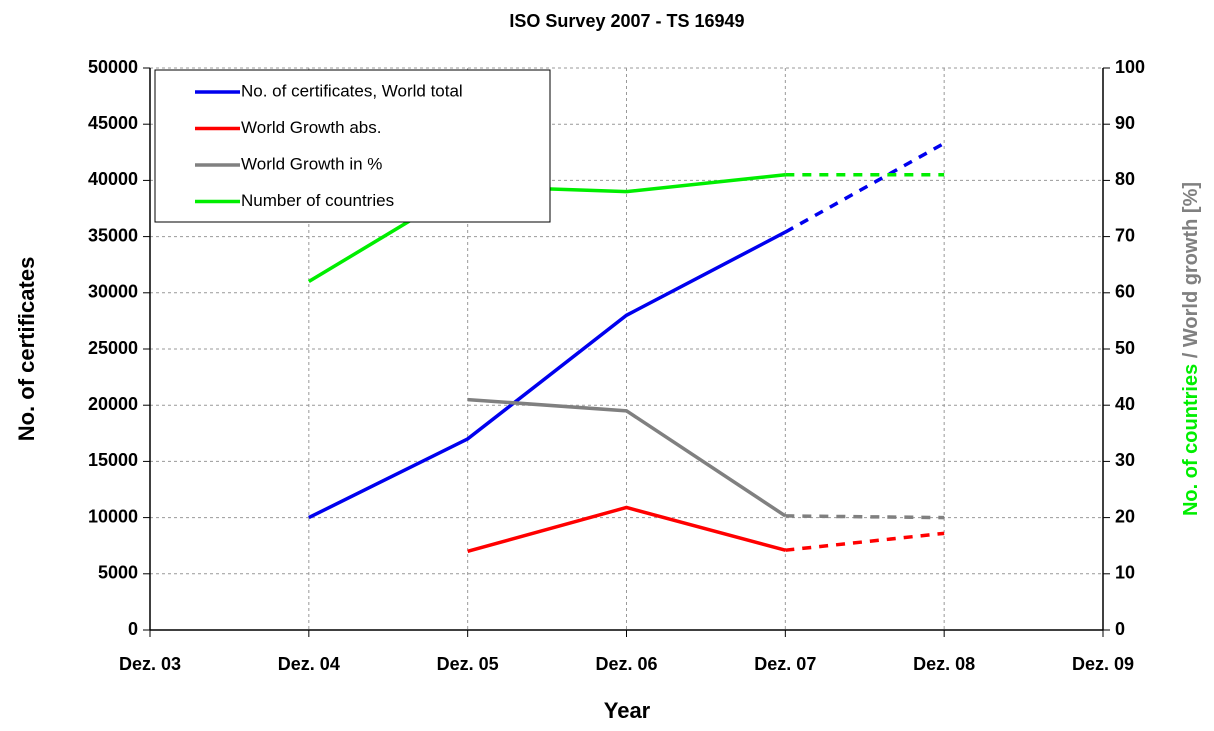 Image resolution: width=1214 pixels, height=731 pixels. What do you see at coordinates (1103, 664) in the screenshot?
I see `x-tick-label: Dez. 09` at bounding box center [1103, 664].